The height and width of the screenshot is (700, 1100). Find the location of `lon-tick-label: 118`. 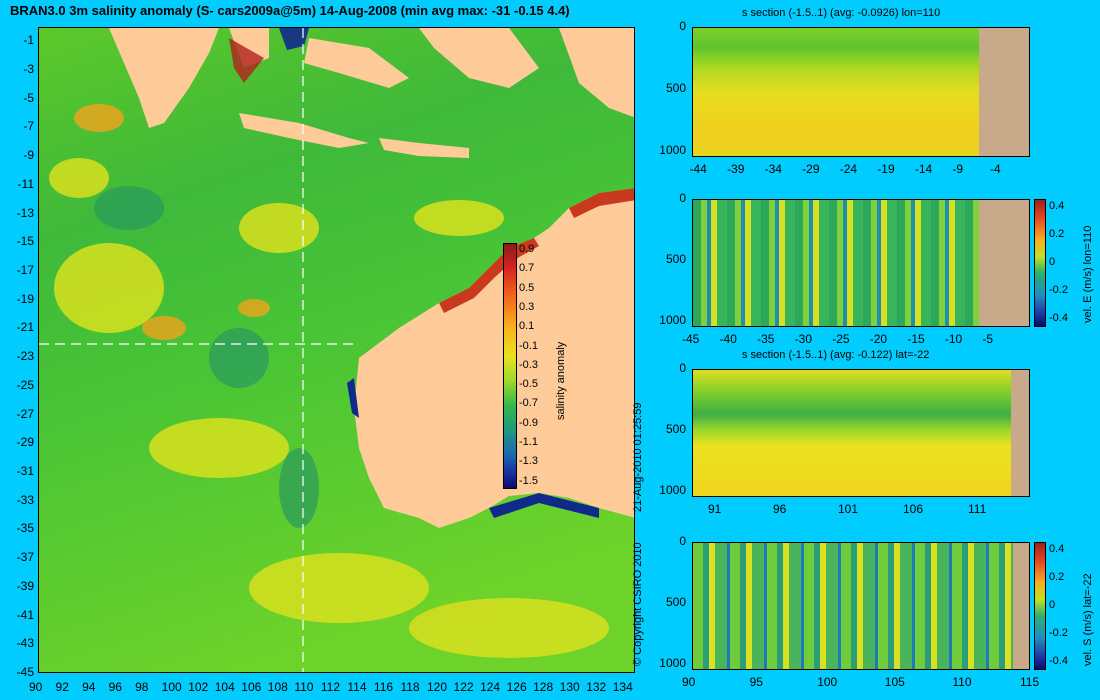

lon-tick-label: 118 is located at coordinates (410, 687).